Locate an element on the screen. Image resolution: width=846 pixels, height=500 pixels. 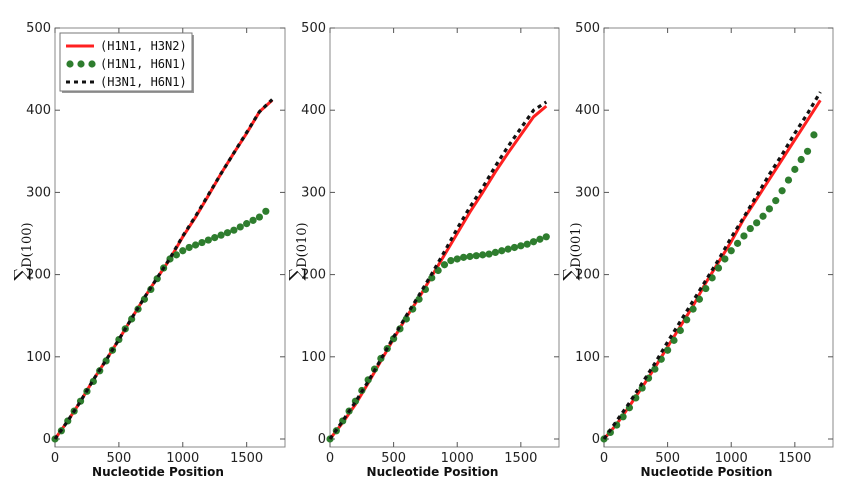
y-axis-label: ∑D(100) is located at coordinates (23, 251).